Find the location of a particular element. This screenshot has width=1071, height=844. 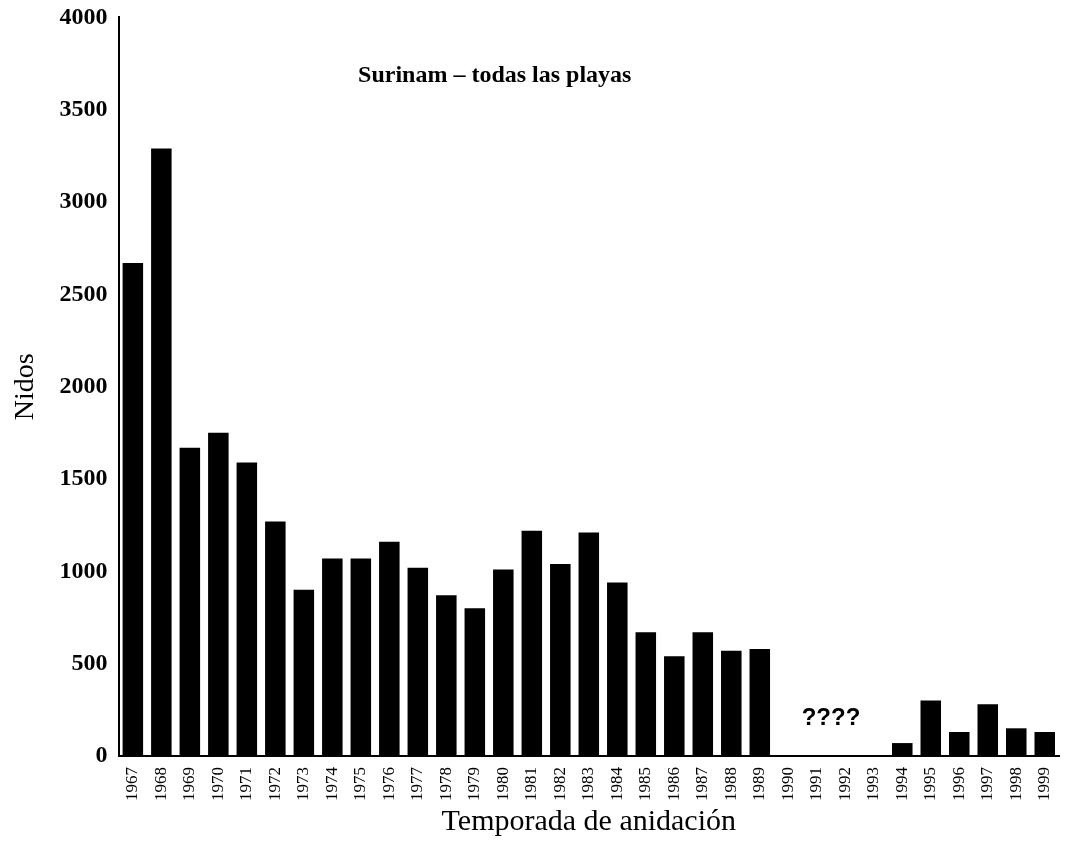

x-tick-label: 1990 is located at coordinates (787, 784).